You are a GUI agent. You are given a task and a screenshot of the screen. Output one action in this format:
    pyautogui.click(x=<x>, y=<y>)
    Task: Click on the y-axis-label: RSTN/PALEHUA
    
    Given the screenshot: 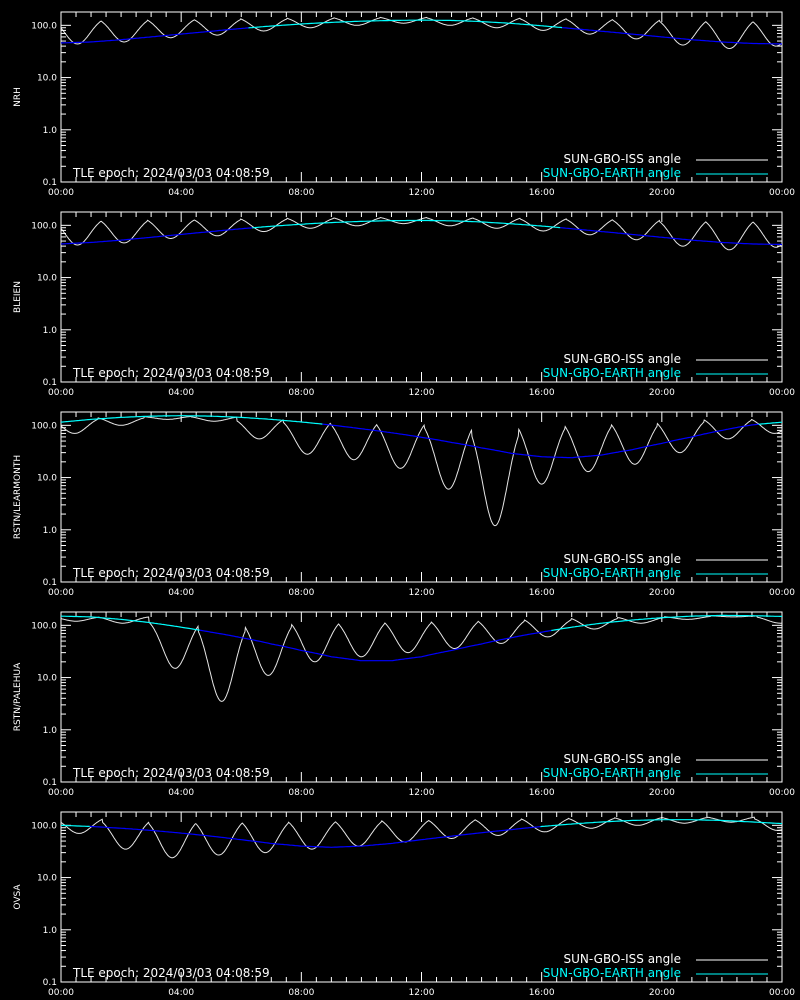 What is the action you would take?
    pyautogui.click(x=18, y=696)
    